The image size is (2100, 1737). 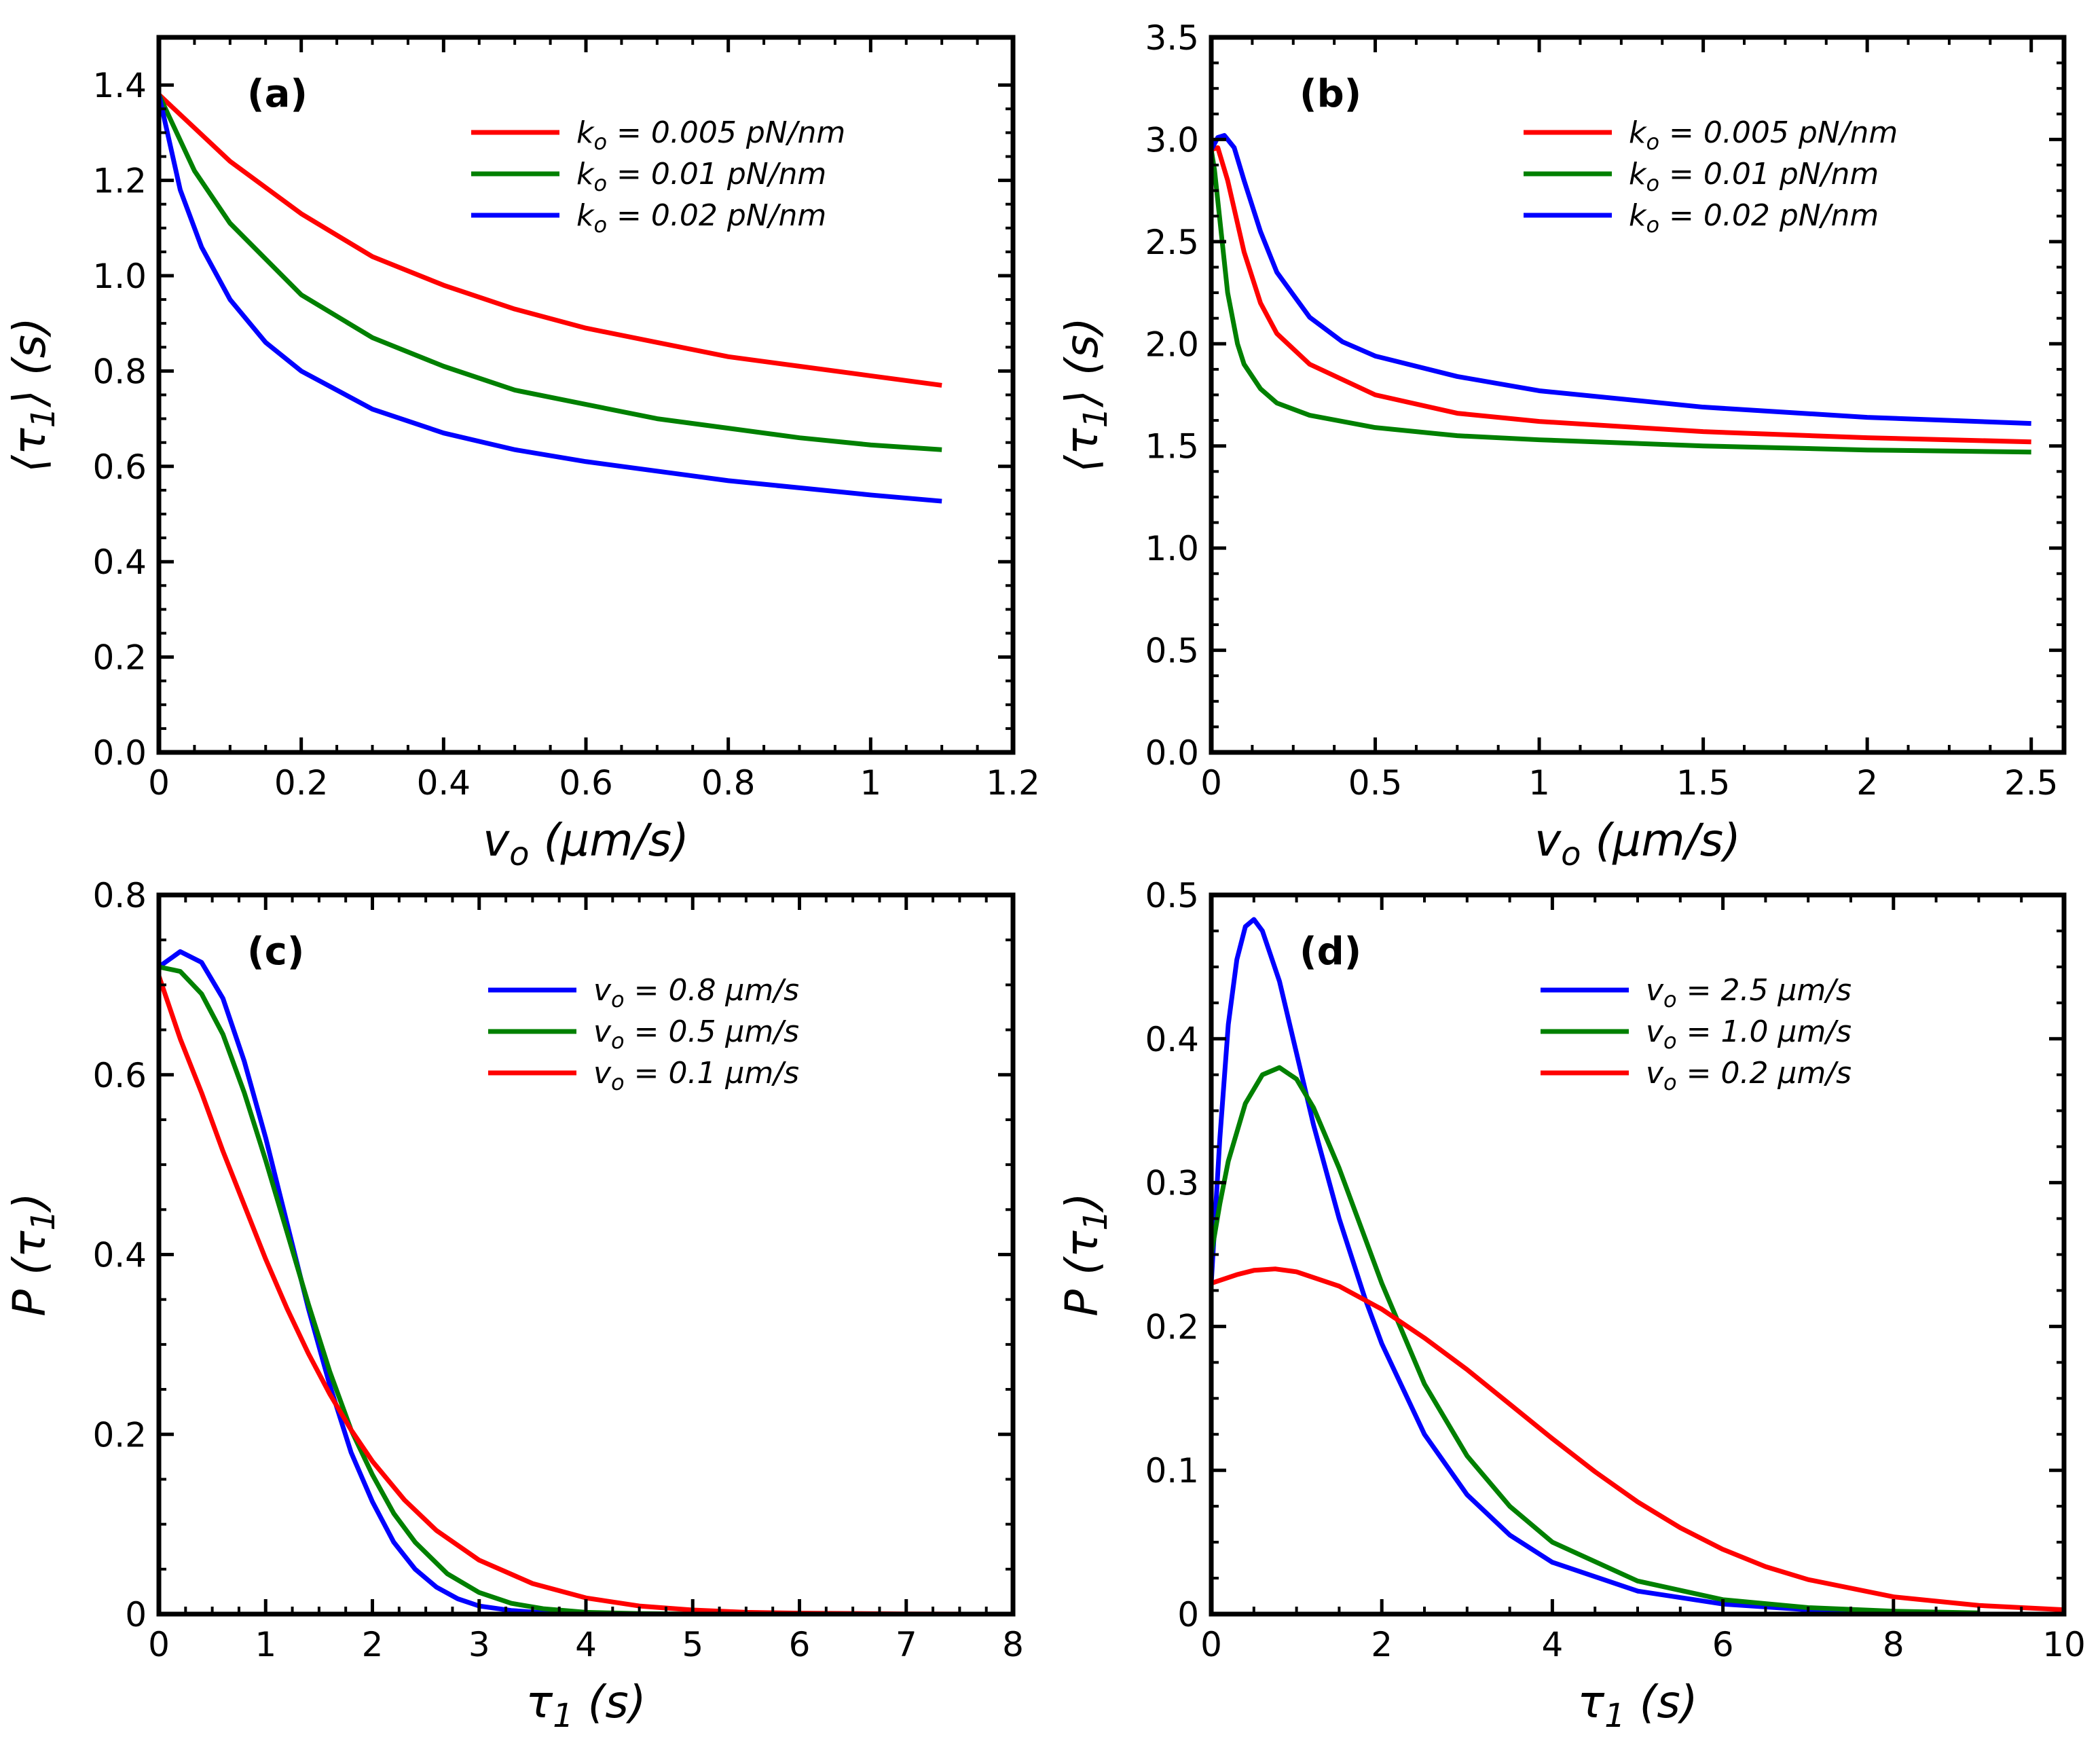 What do you see at coordinates (1723, 1644) in the screenshot?
I see `x-tick-label-d: 6` at bounding box center [1723, 1644].